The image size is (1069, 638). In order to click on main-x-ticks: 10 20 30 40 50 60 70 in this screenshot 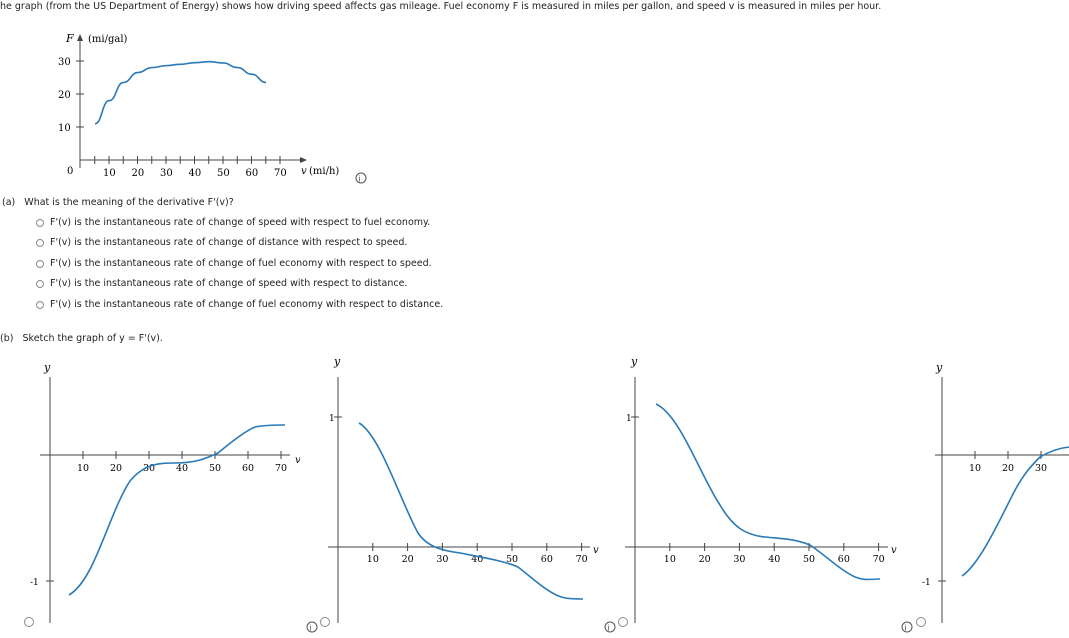, I will do `click(190, 167)`.